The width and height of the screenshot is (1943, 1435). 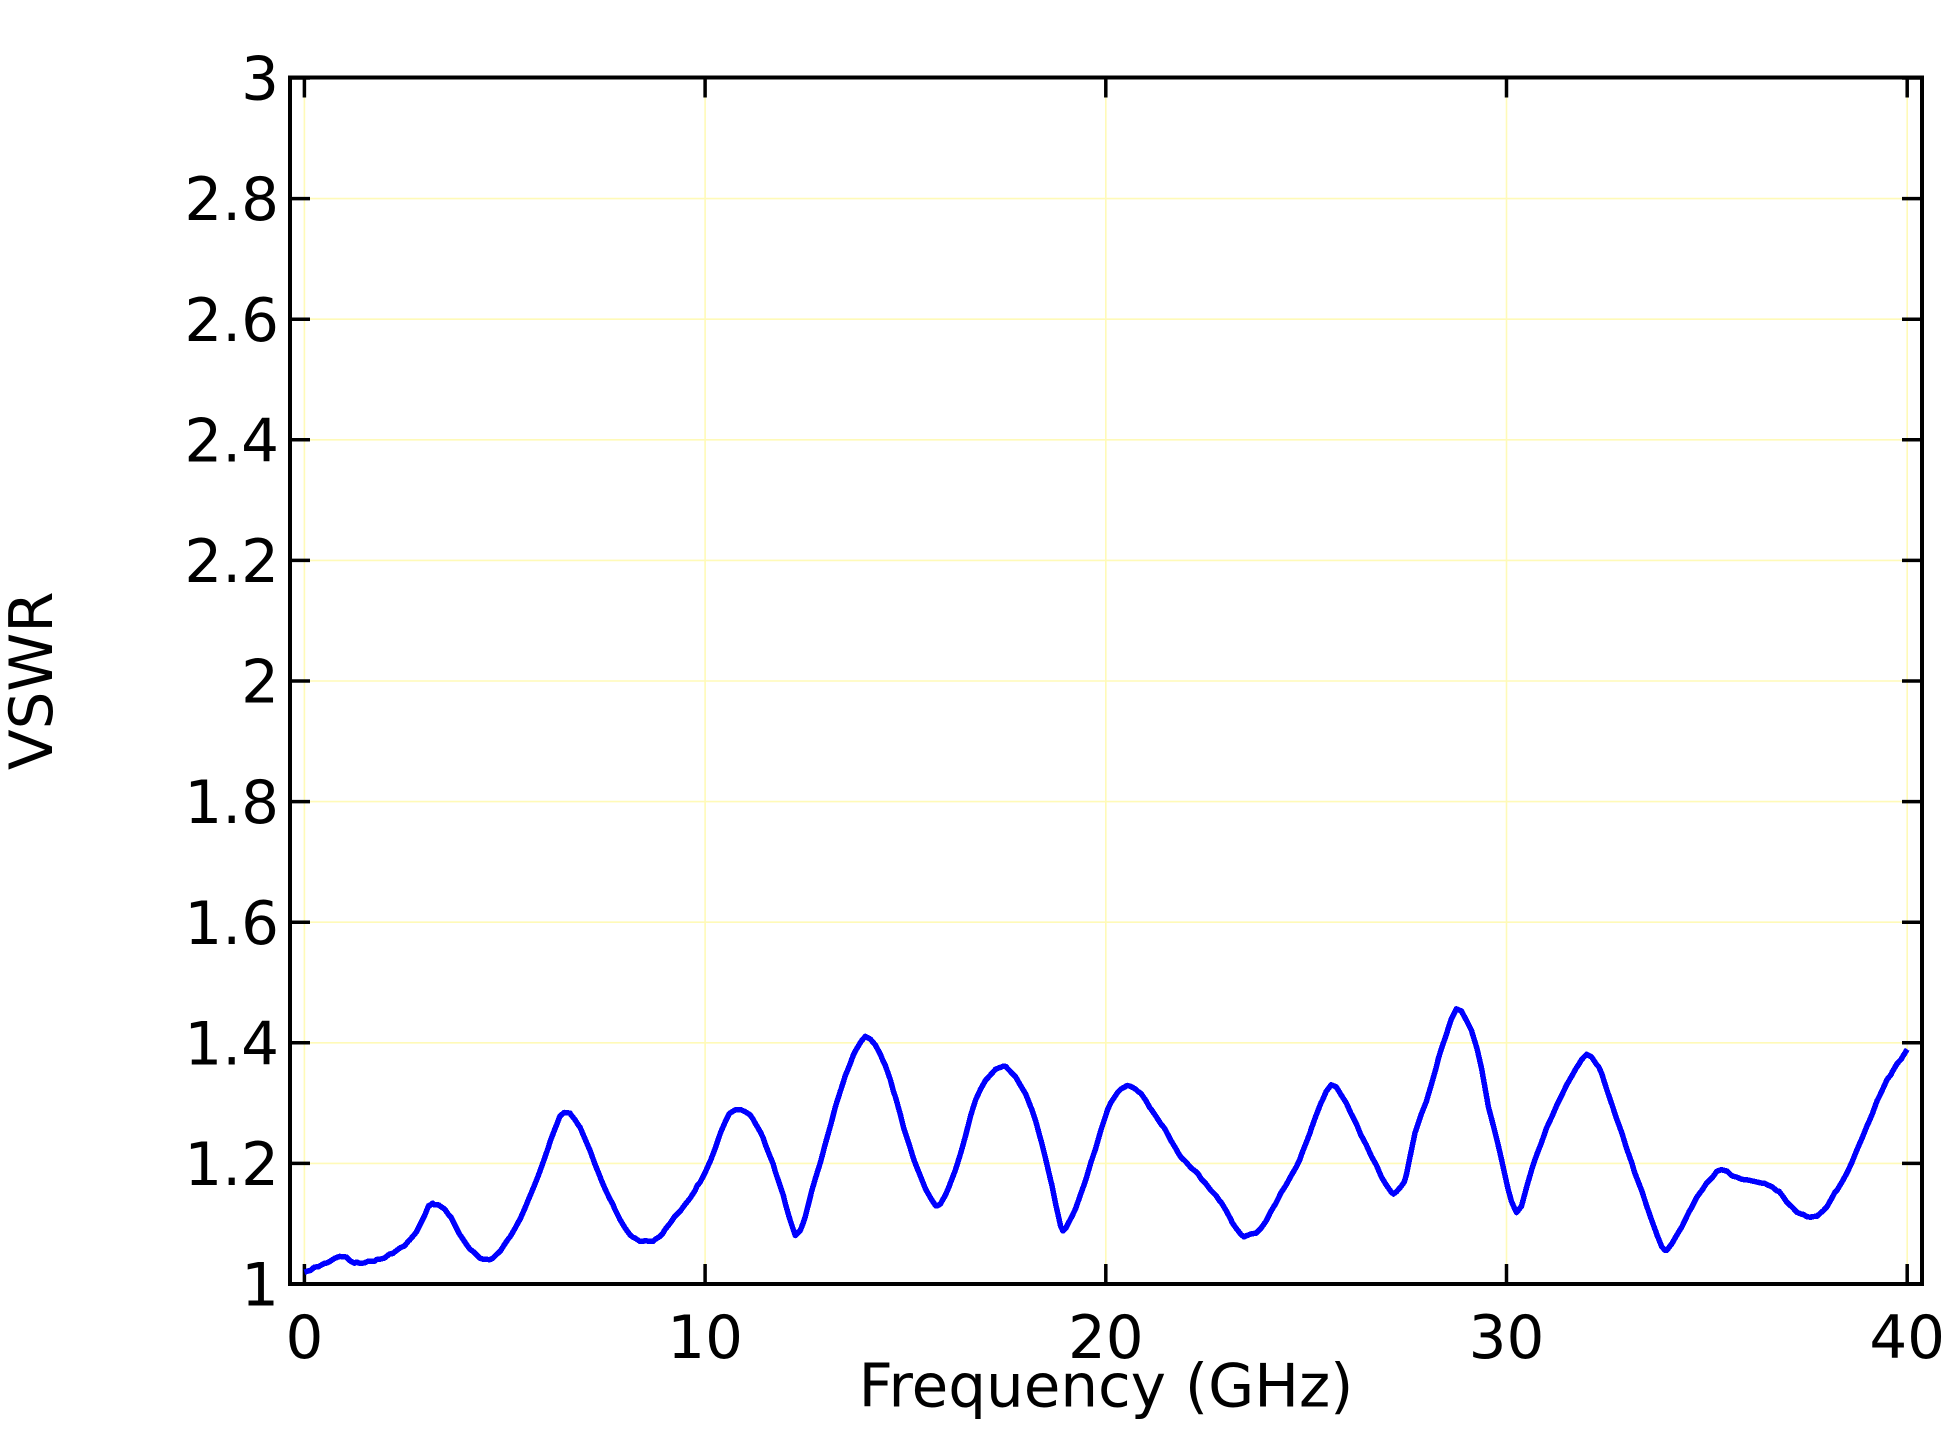 I want to click on x-axis-title: Frequency (GHz), so click(x=1106, y=1387).